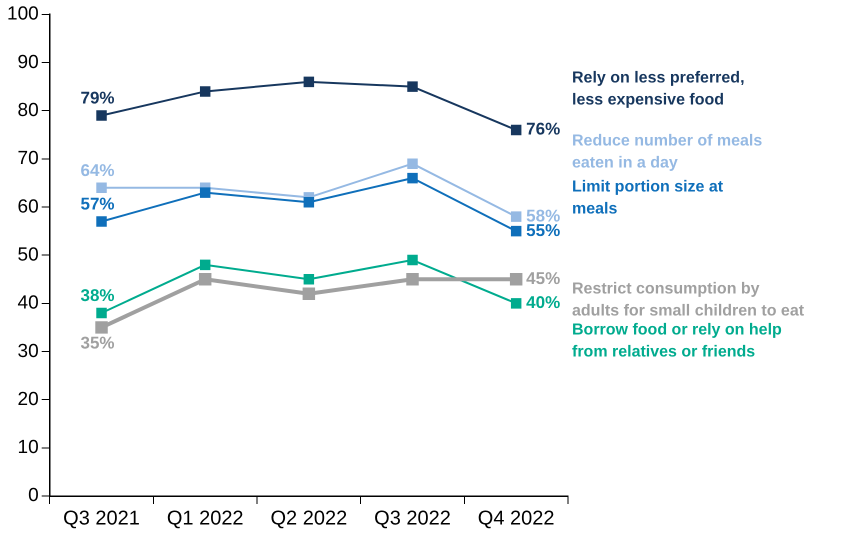  What do you see at coordinates (667, 152) in the screenshot?
I see `text: Reduce number of meals eaten in a day` at bounding box center [667, 152].